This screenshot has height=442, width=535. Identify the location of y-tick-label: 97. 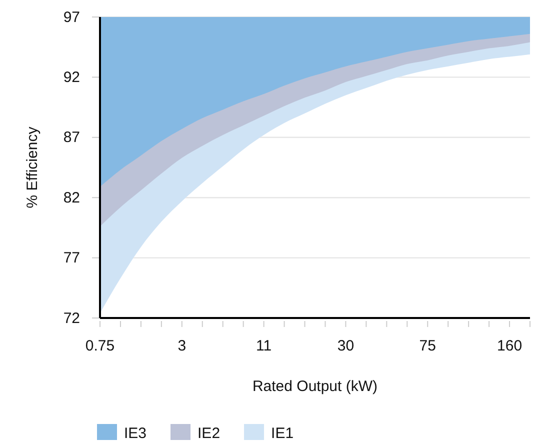
(71, 17).